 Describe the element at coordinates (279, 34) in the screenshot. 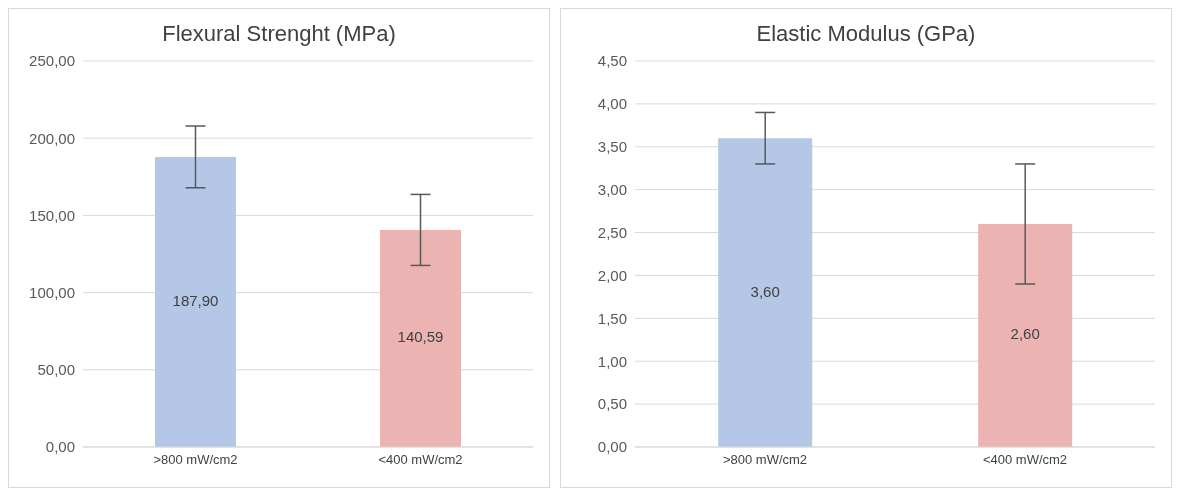

I see `chart-title: Flexural Strenght (MPa)` at that location.